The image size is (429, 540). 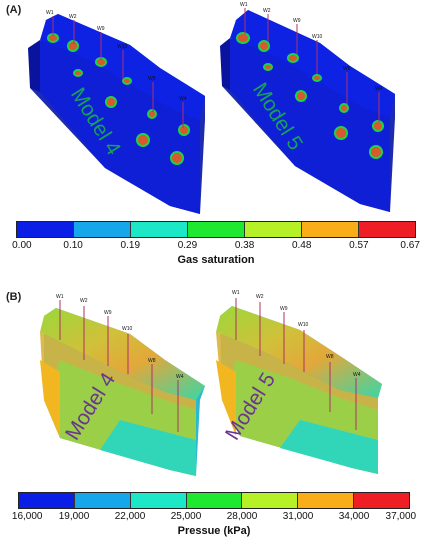 I want to click on panel-b-label: (B), so click(x=14, y=297).